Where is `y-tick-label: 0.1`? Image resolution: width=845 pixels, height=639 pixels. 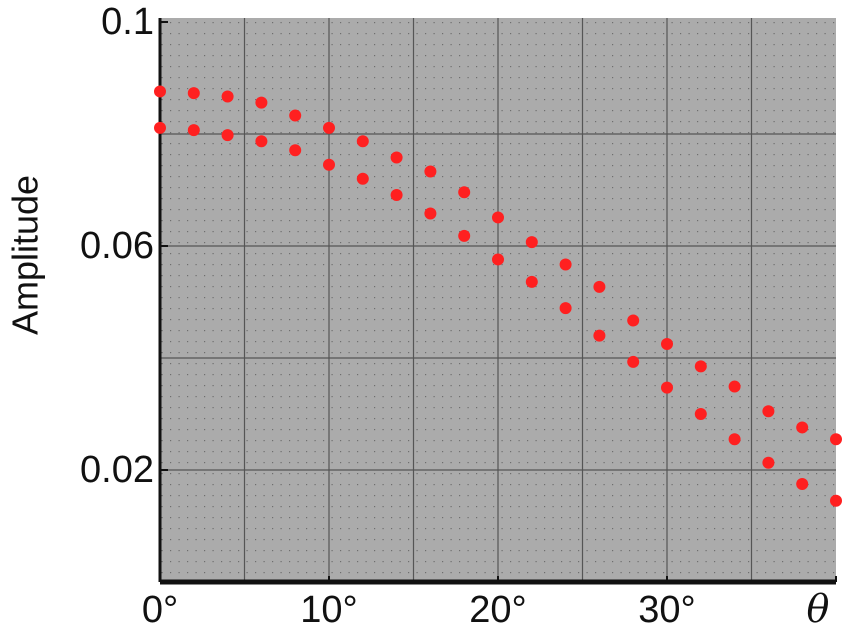
y-tick-label: 0.1 is located at coordinates (127, 22).